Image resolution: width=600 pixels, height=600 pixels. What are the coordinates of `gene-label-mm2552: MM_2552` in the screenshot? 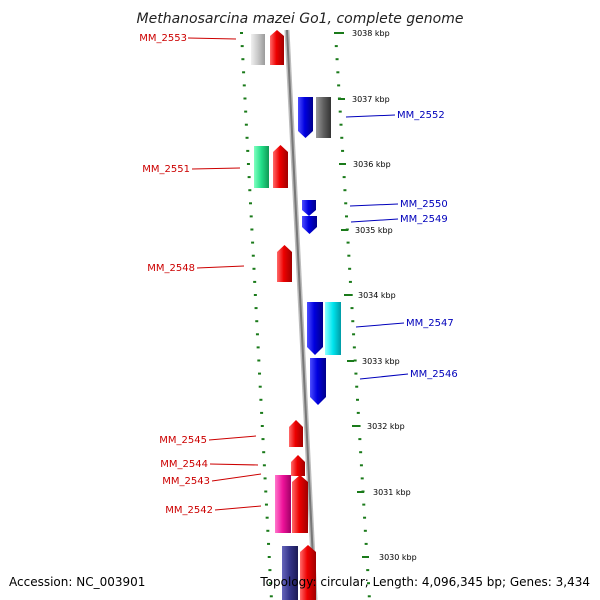 It's located at (421, 115).